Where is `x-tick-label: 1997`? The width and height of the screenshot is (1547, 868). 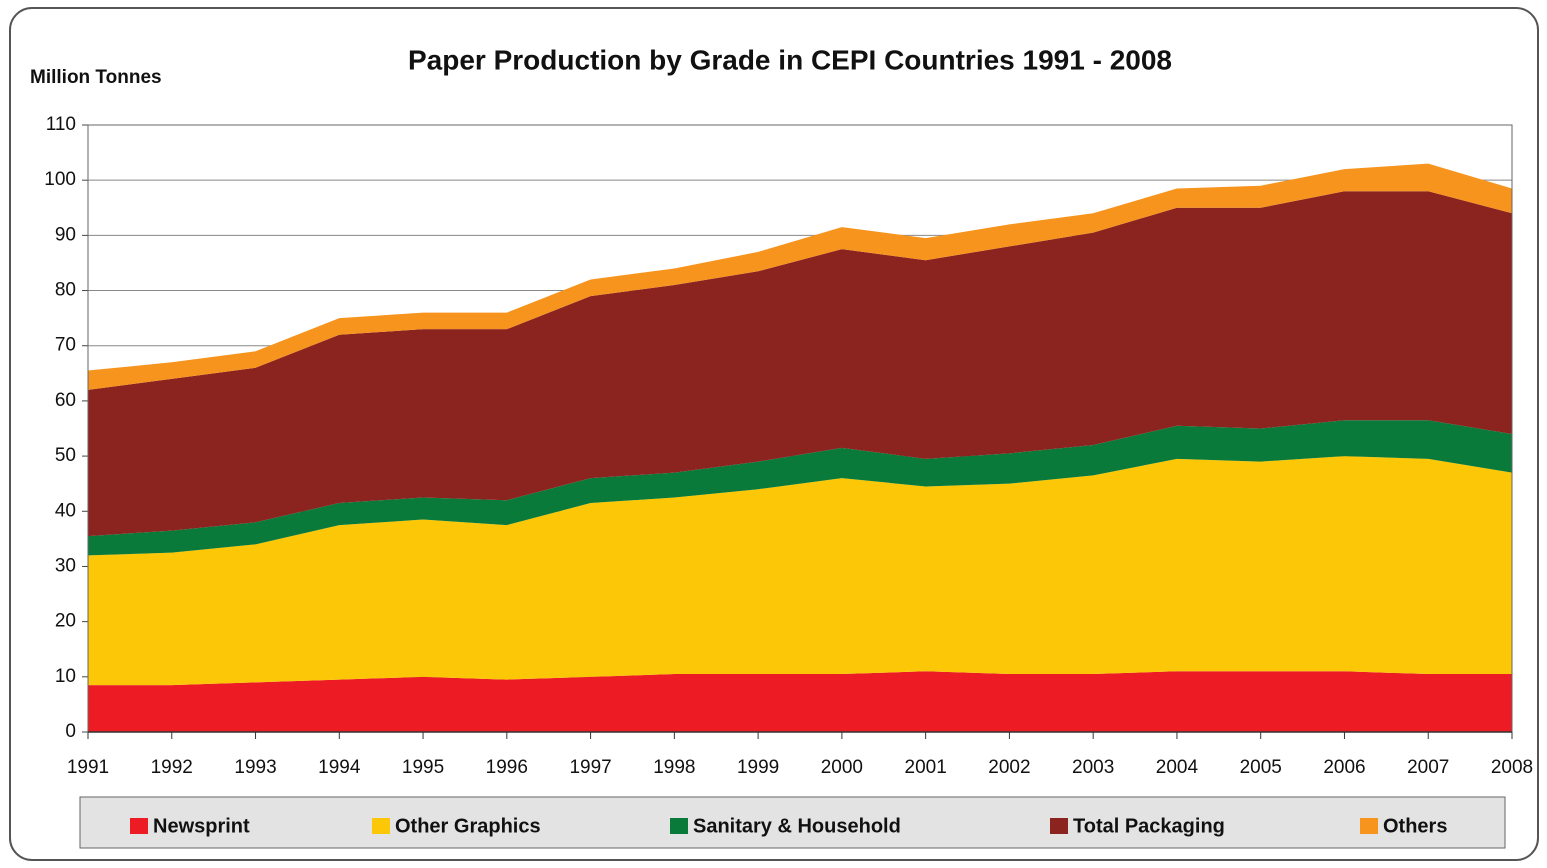 x-tick-label: 1997 is located at coordinates (590, 767).